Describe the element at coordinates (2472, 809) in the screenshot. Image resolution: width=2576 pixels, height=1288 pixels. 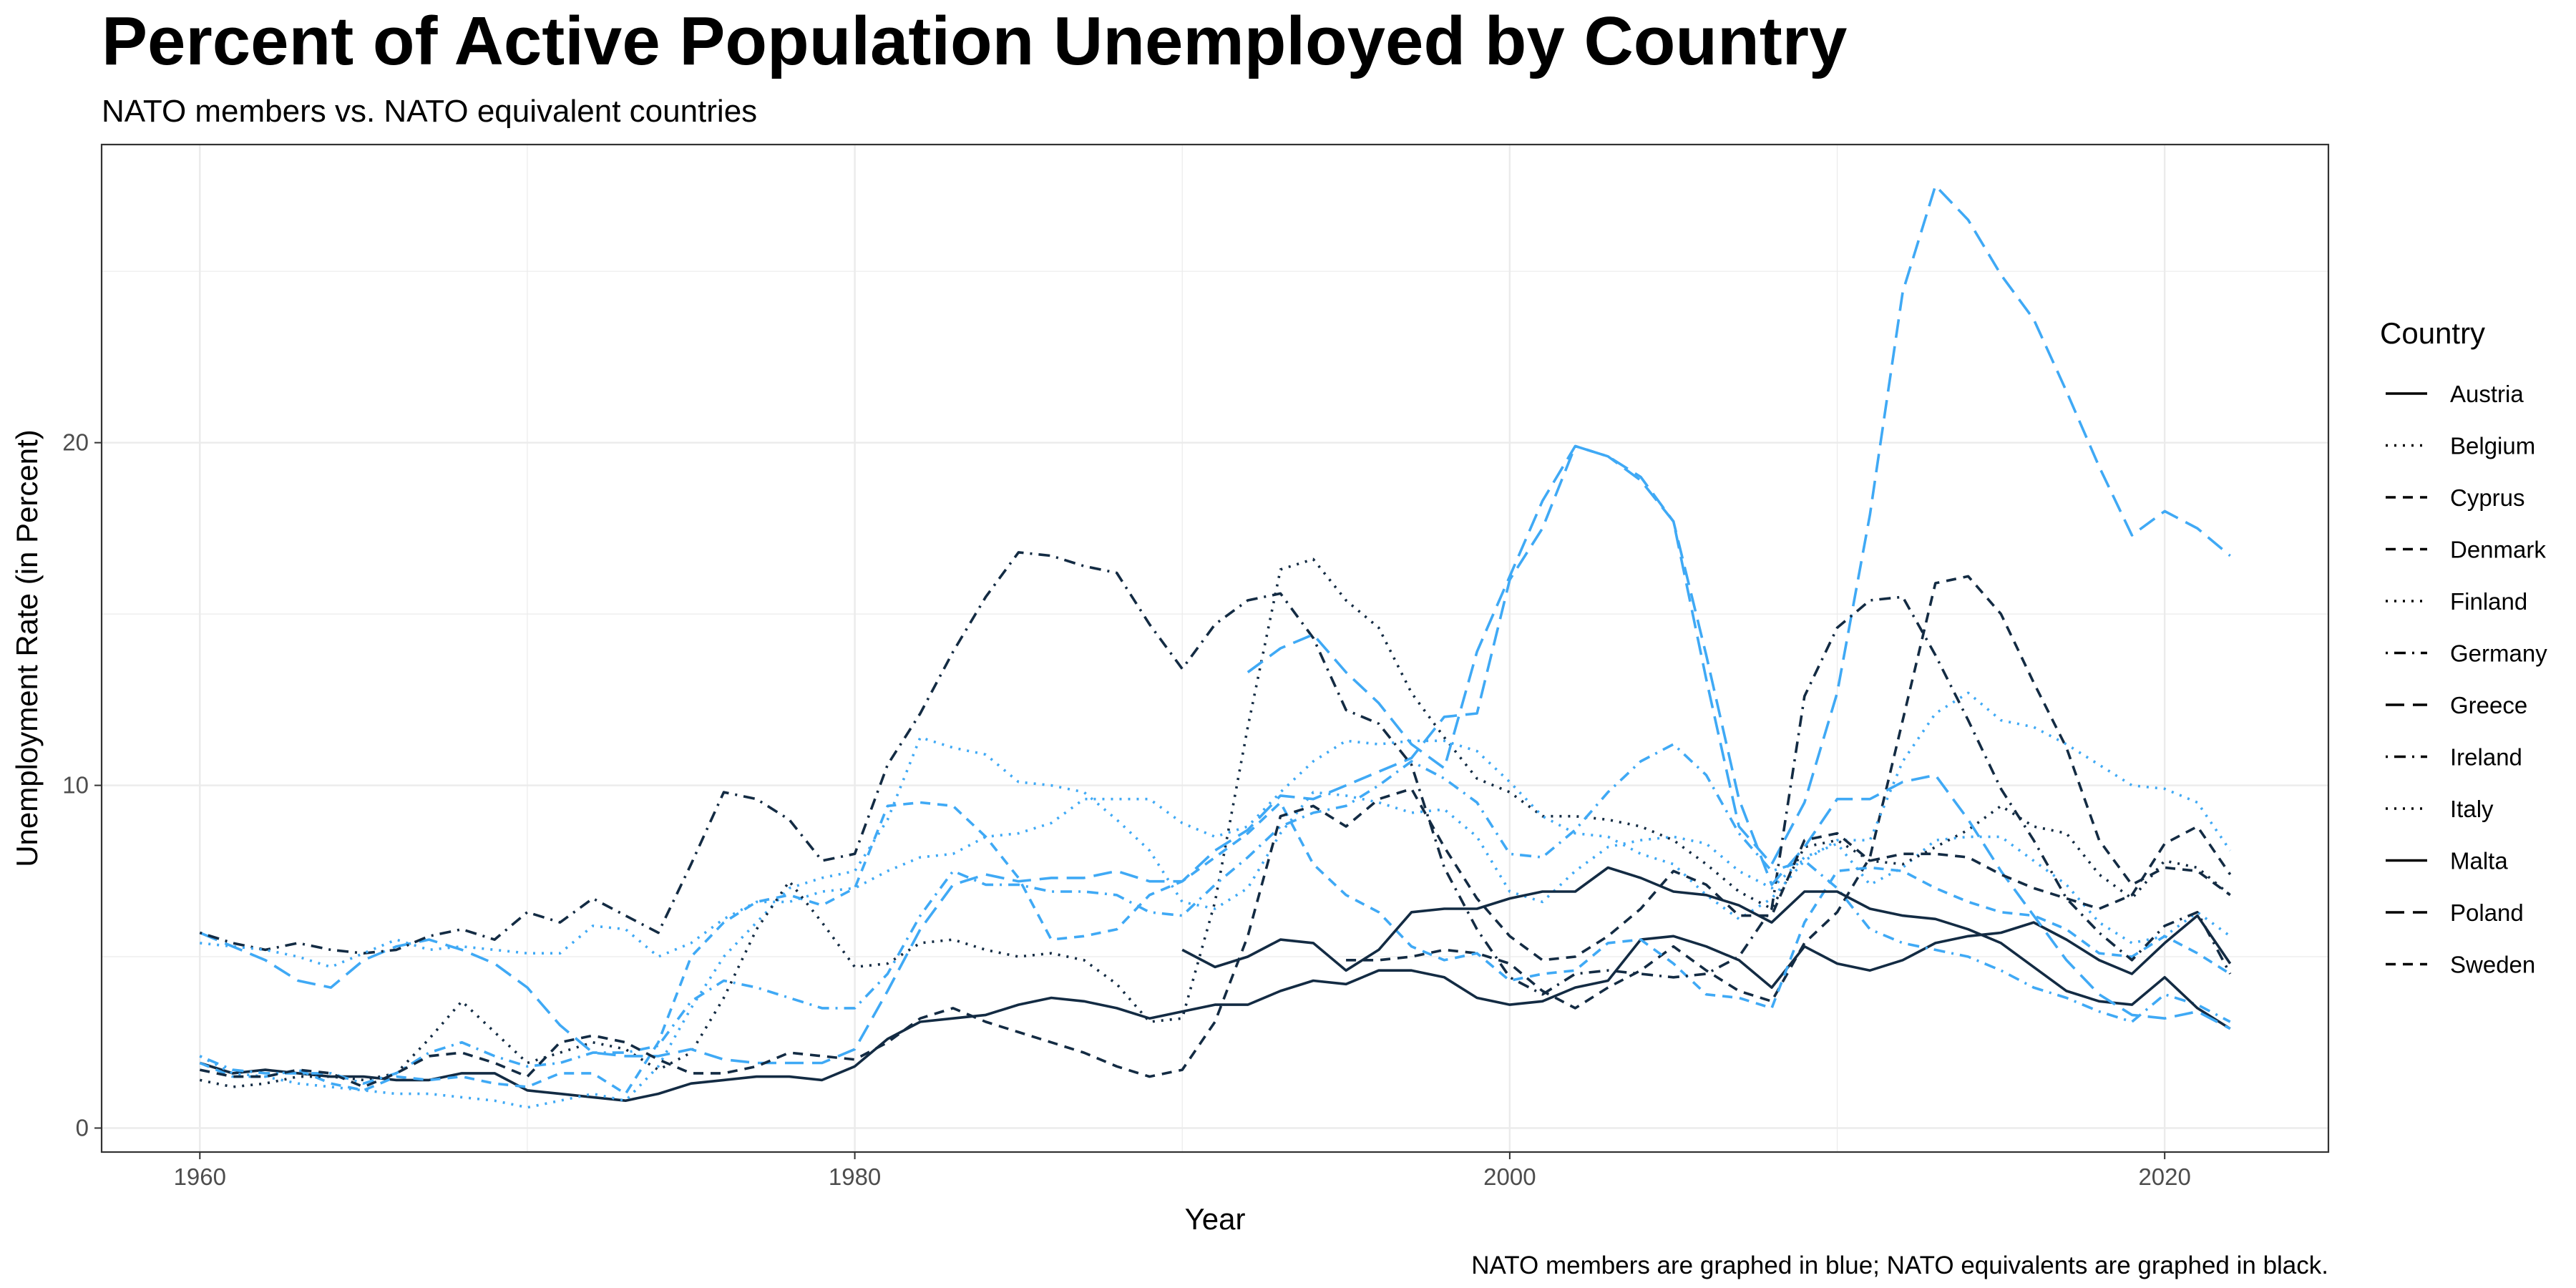
I see `legend-label-italy: Italy` at that location.